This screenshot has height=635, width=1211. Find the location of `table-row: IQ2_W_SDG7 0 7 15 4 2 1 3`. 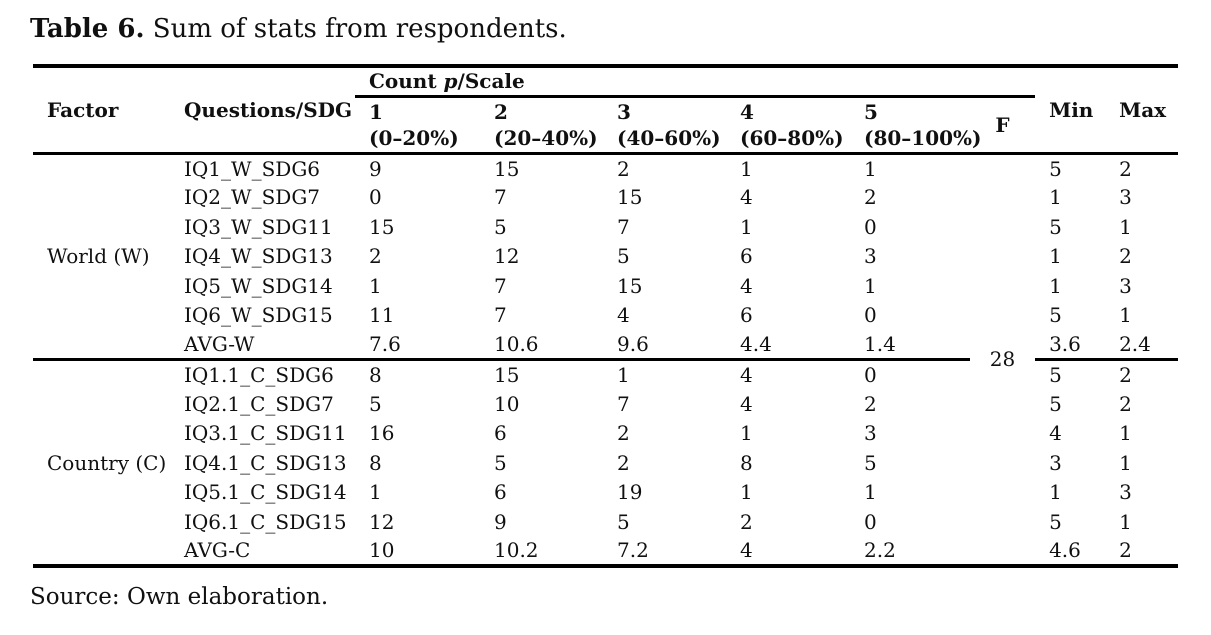

table-row: IQ2_W_SDG7 0 7 15 4 2 1 3 is located at coordinates (605, 198).